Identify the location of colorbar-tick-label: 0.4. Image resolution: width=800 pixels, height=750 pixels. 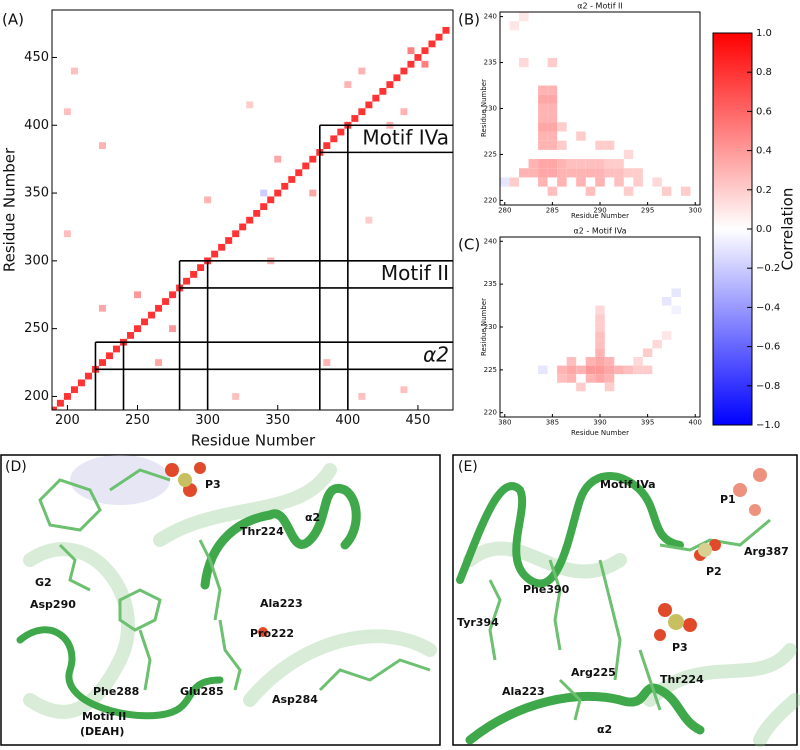
(764, 151).